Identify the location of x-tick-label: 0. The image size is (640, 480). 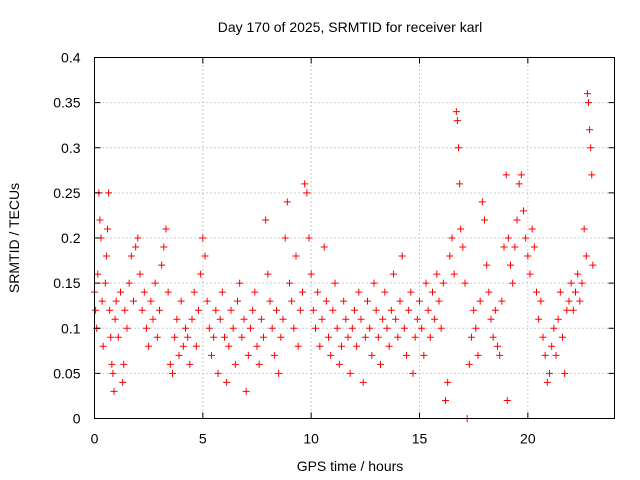
(95, 439).